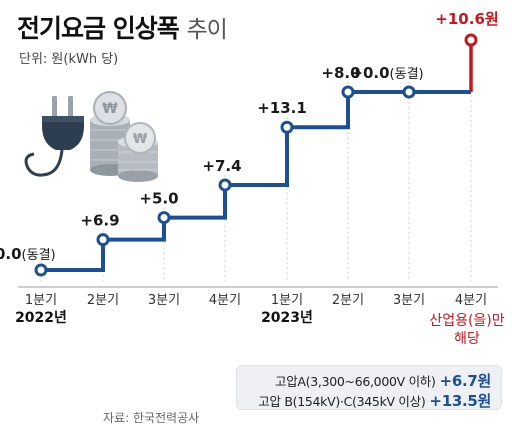  Describe the element at coordinates (41, 318) in the screenshot. I see `year-label: 2022년` at that location.